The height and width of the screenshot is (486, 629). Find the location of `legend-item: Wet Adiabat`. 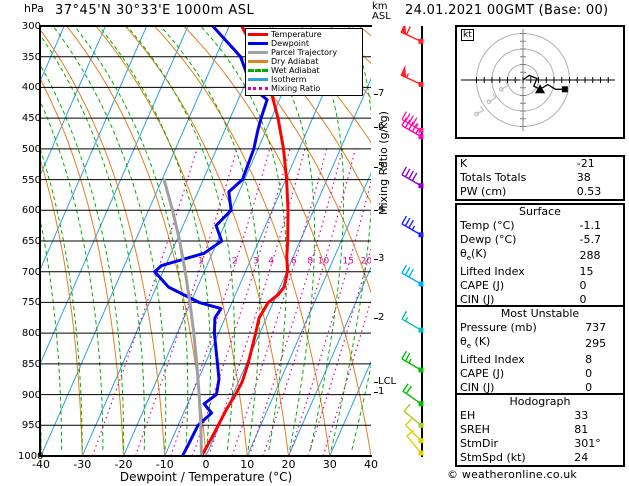

legend-item: Wet Adiabat is located at coordinates (304, 70).